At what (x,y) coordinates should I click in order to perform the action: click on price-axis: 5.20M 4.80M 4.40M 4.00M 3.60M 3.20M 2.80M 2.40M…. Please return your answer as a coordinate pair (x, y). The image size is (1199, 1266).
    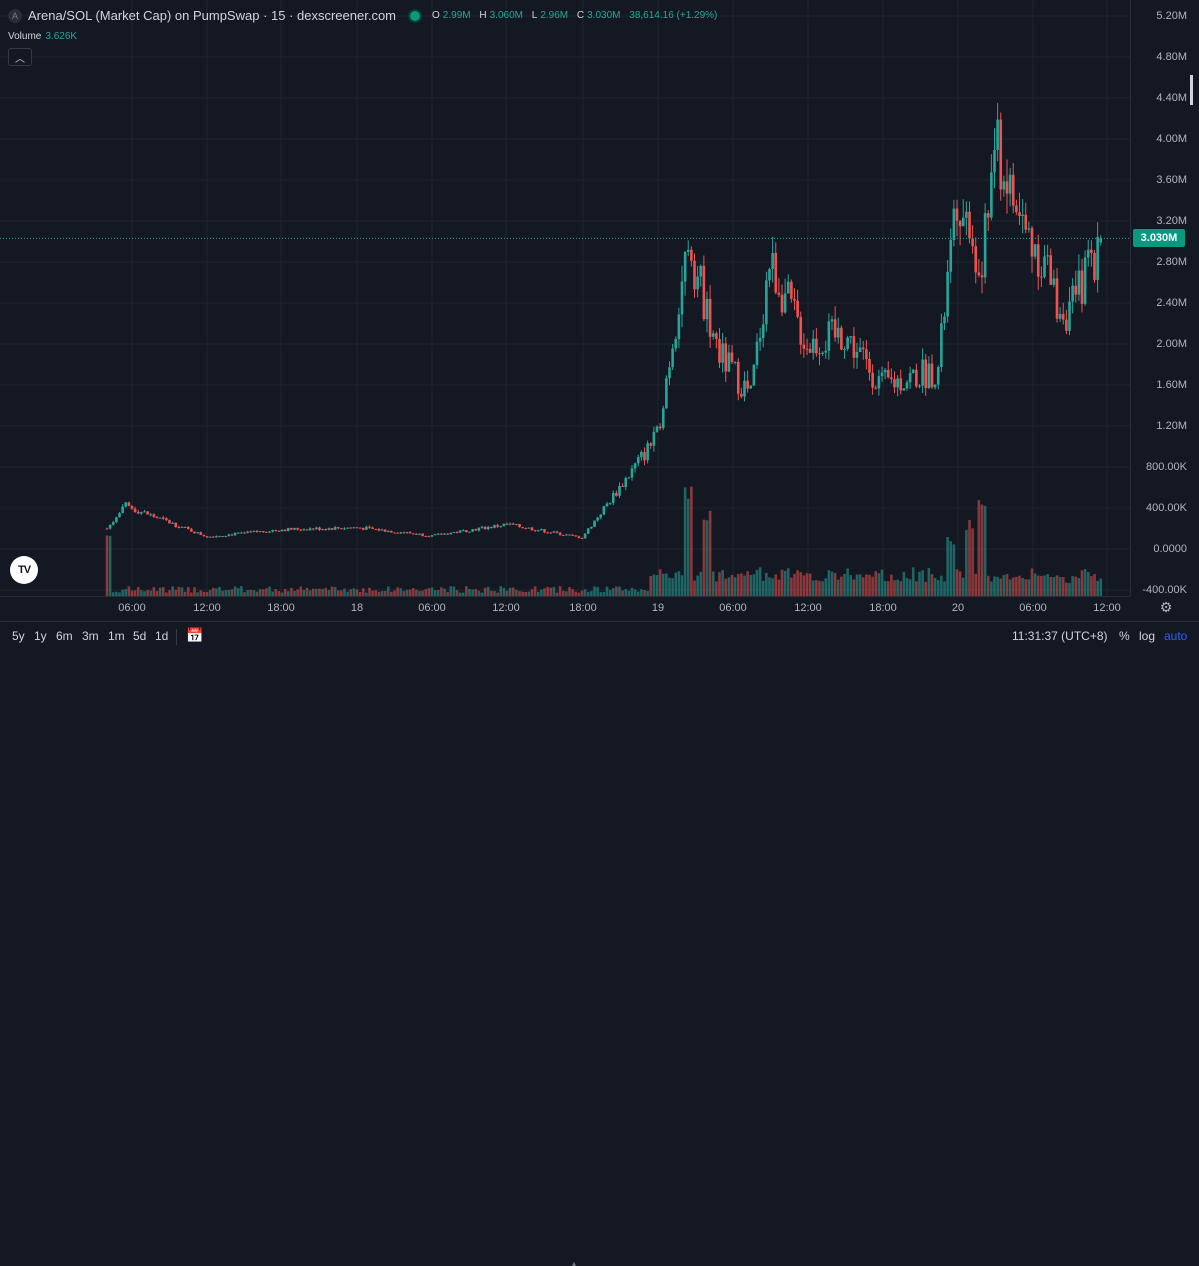
    Looking at the image, I should click on (1164, 298).